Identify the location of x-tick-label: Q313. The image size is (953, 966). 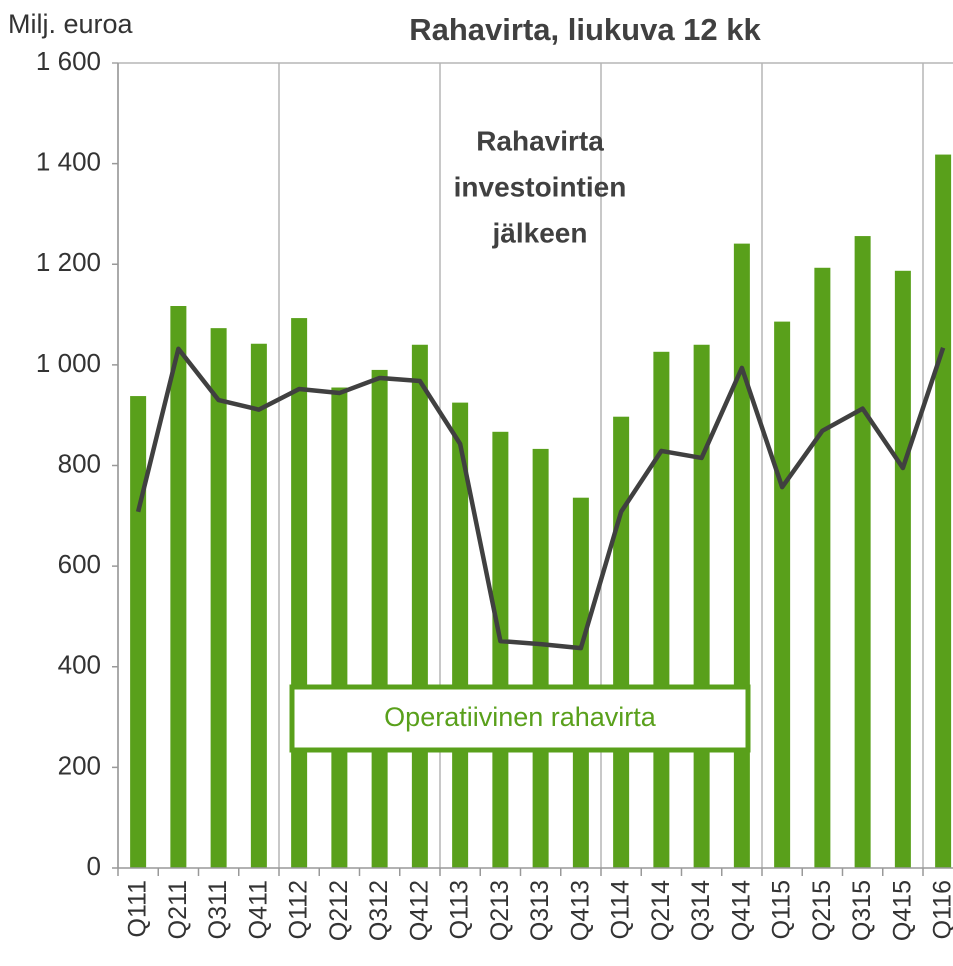
(540, 910).